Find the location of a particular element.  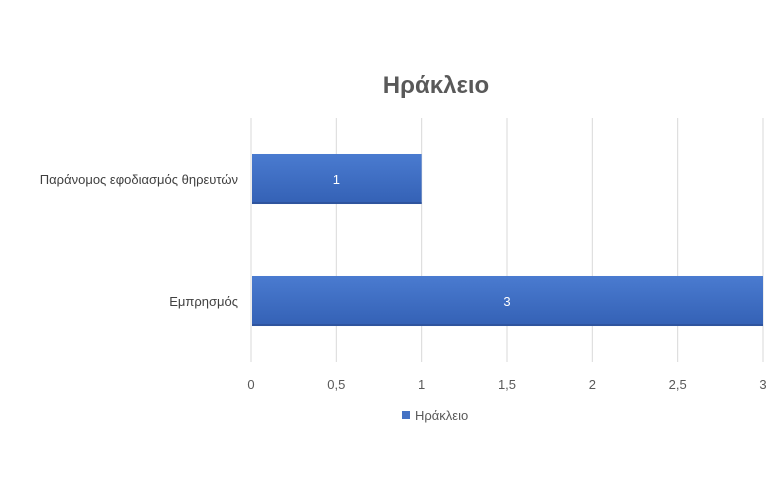

x-tick-label: 2 is located at coordinates (592, 384).